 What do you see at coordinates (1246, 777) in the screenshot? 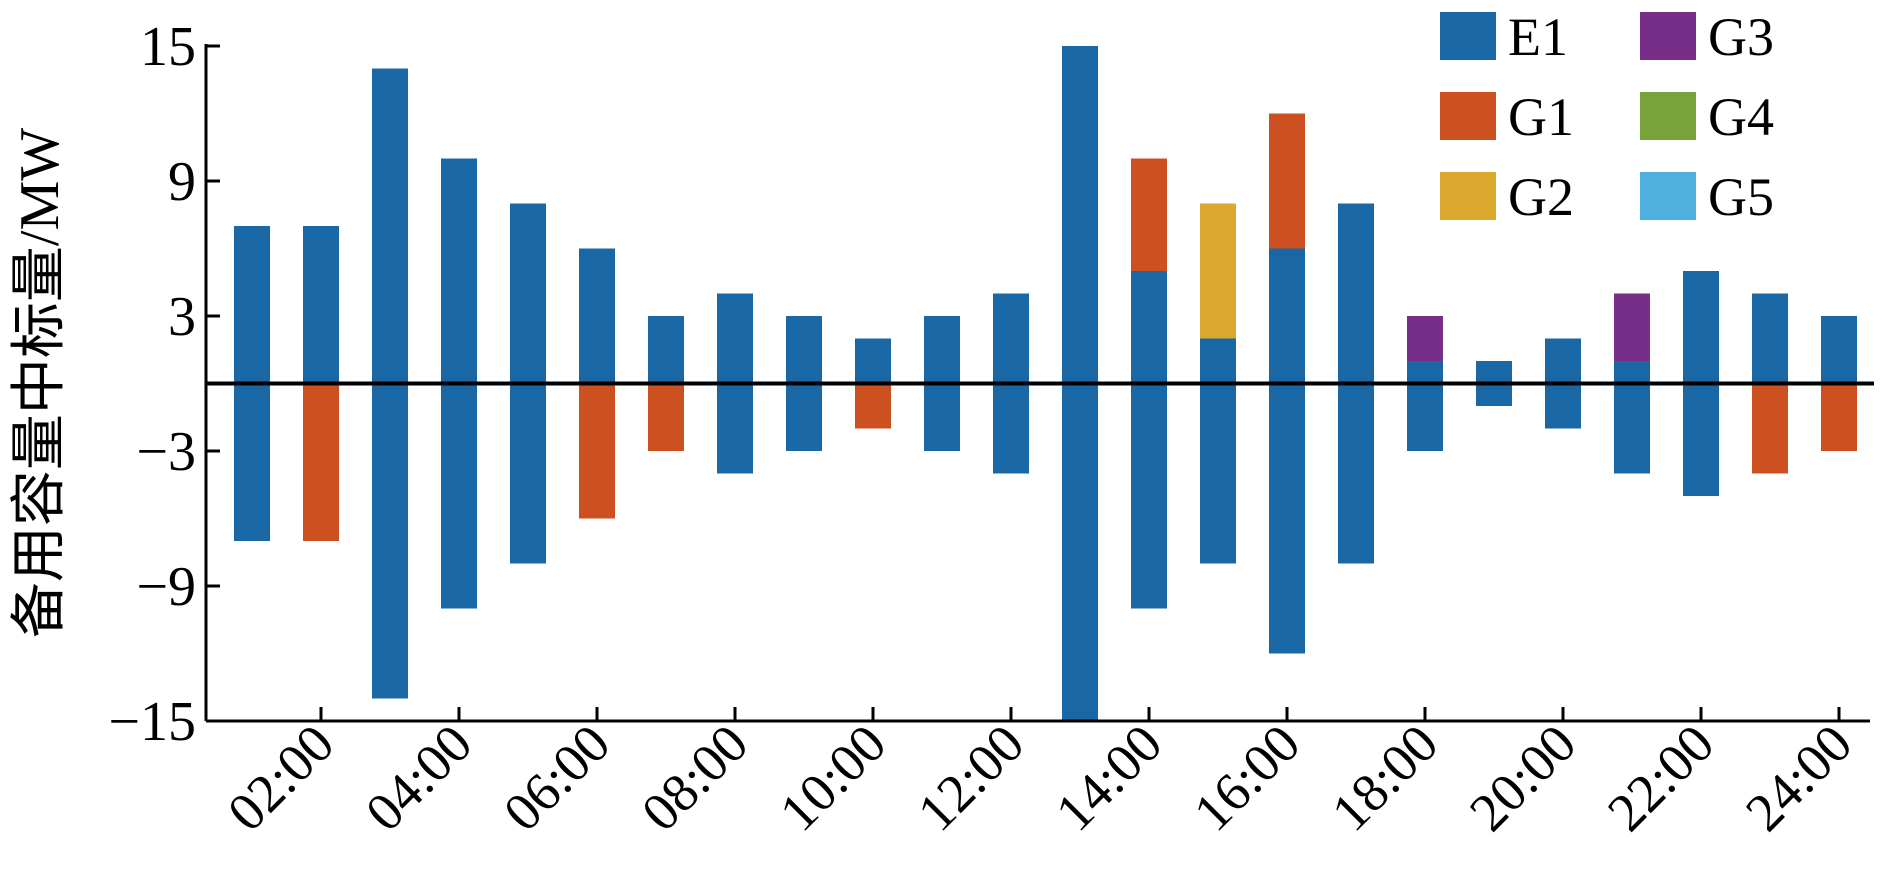
I see `x-tick-label: 16:00` at bounding box center [1246, 777].